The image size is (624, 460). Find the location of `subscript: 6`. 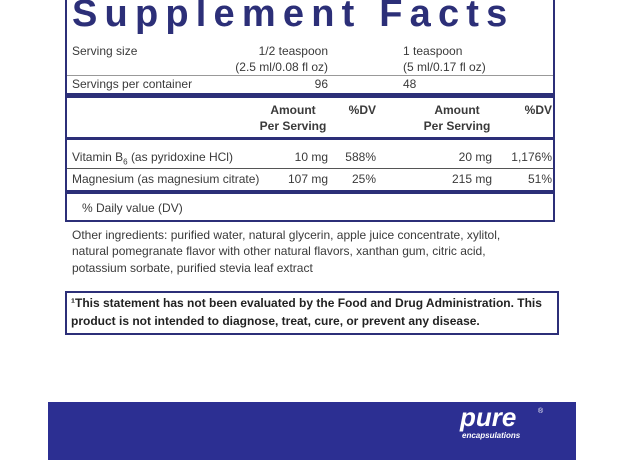

subscript: 6 is located at coordinates (125, 162).